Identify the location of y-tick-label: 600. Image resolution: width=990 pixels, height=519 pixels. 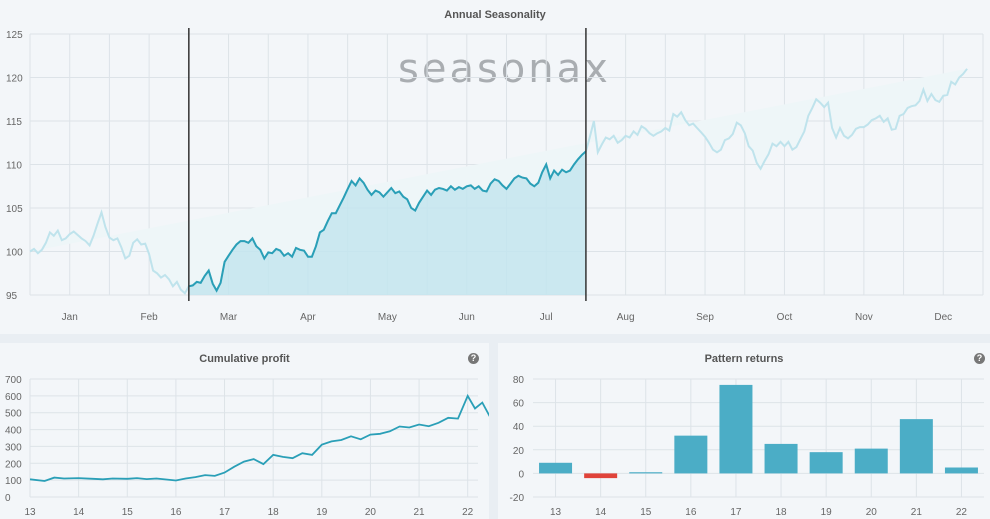
(13, 397).